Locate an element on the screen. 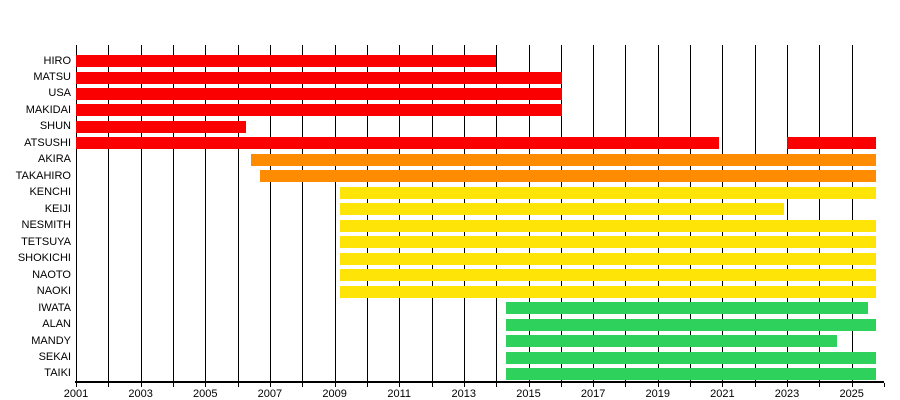 The width and height of the screenshot is (900, 400). x-axis-tick-2019 is located at coordinates (658, 385).